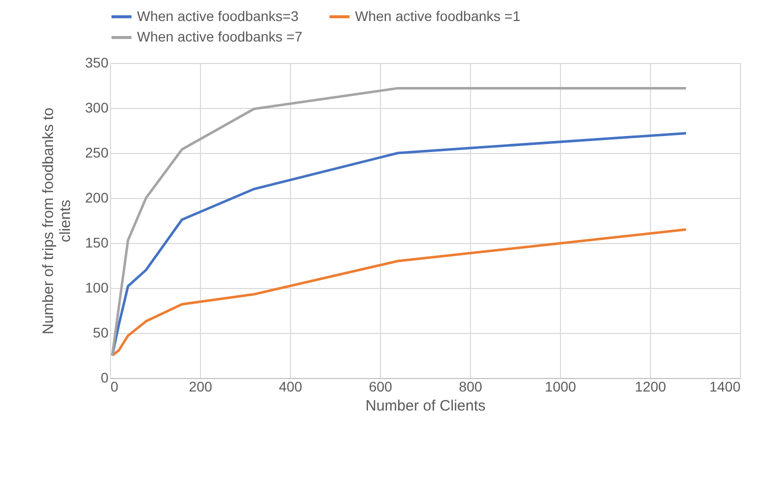 Image resolution: width=784 pixels, height=496 pixels. What do you see at coordinates (470, 386) in the screenshot?
I see `x-tick-label: 800` at bounding box center [470, 386].